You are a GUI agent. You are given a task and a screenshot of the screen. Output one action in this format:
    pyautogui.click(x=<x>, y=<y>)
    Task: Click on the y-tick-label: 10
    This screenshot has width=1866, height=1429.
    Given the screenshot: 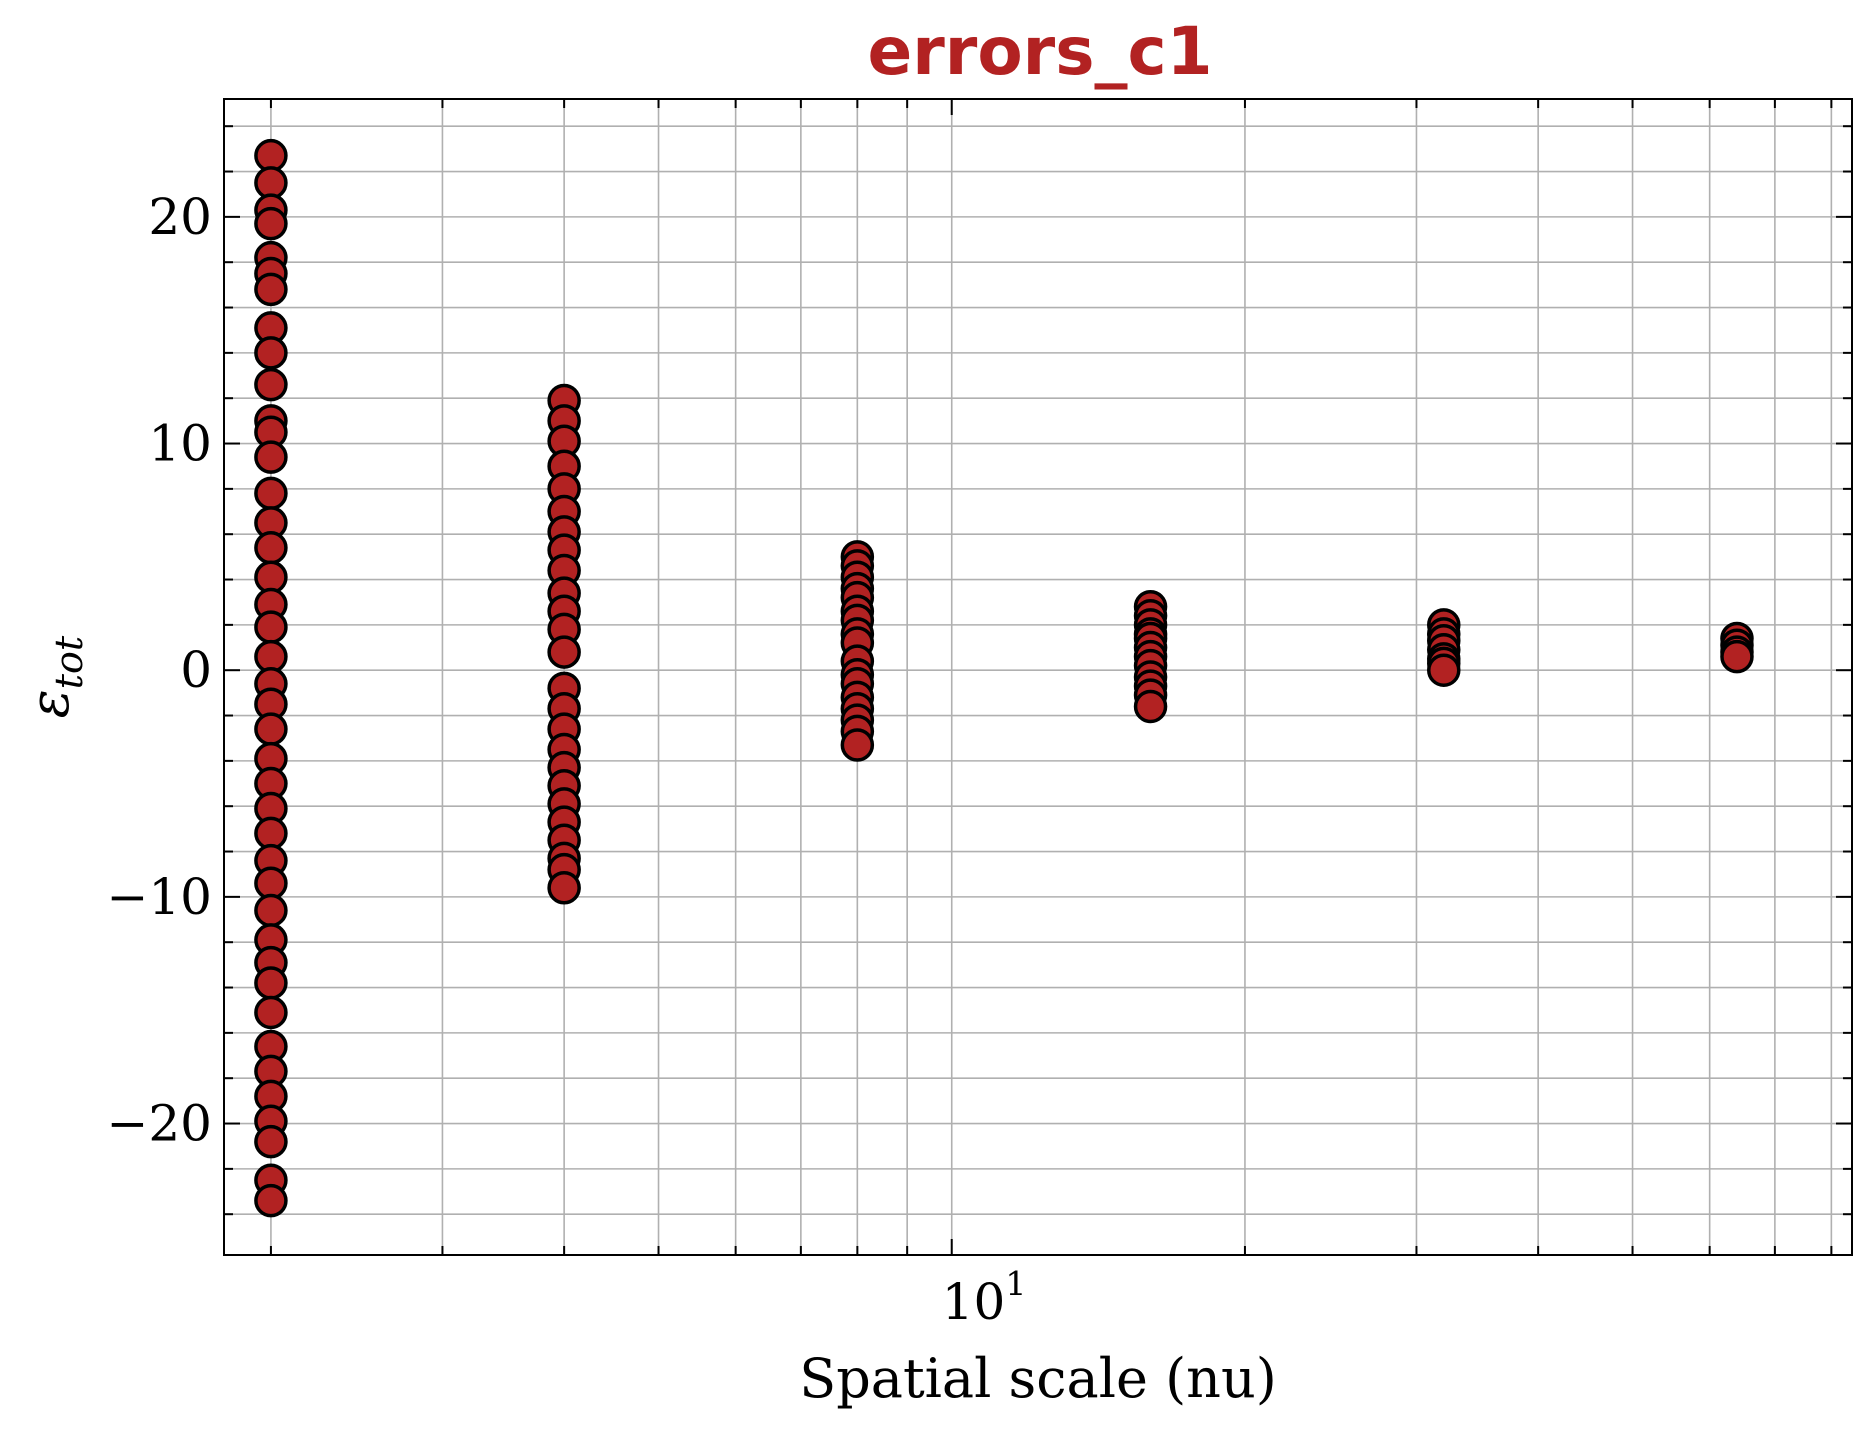 What is the action you would take?
    pyautogui.click(x=180, y=444)
    